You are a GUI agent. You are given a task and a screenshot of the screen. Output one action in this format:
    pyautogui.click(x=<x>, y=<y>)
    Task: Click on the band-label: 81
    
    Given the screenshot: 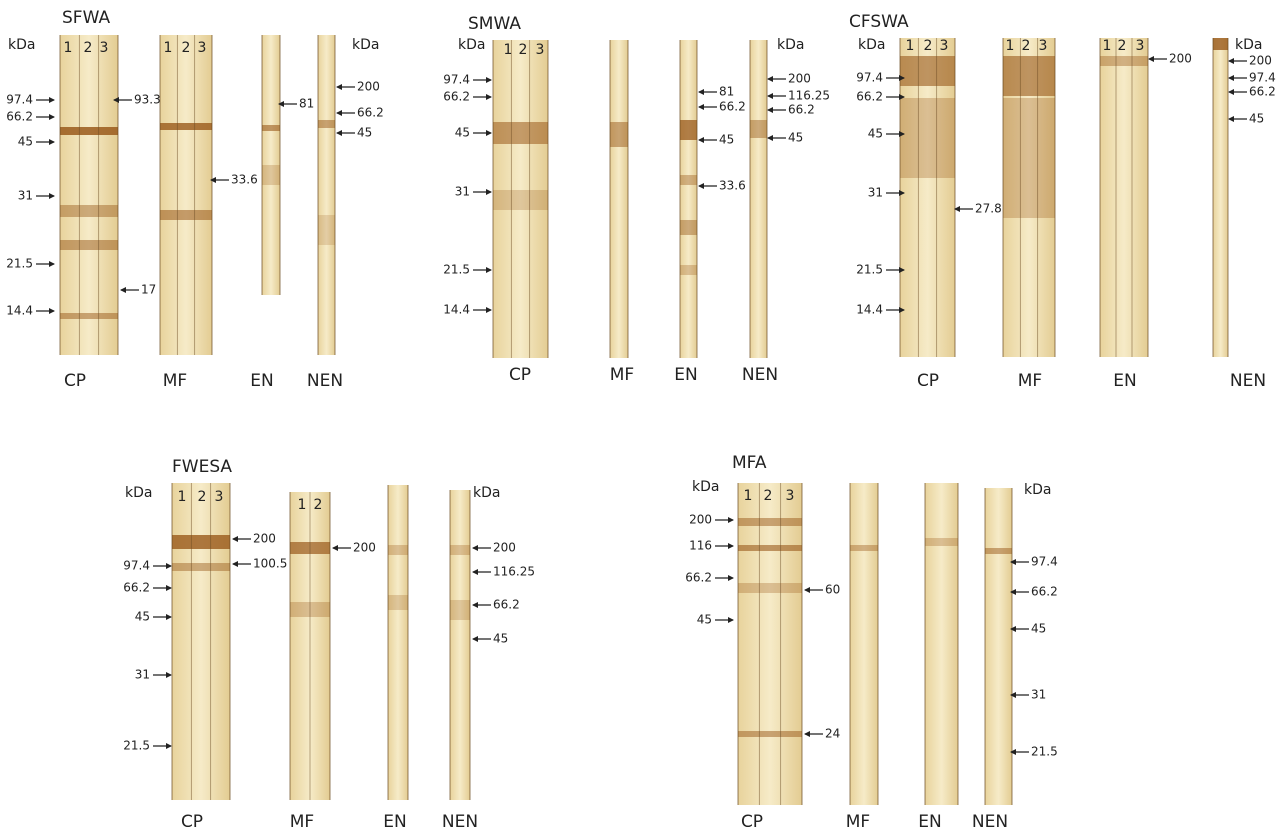 What is the action you would take?
    pyautogui.click(x=726, y=92)
    